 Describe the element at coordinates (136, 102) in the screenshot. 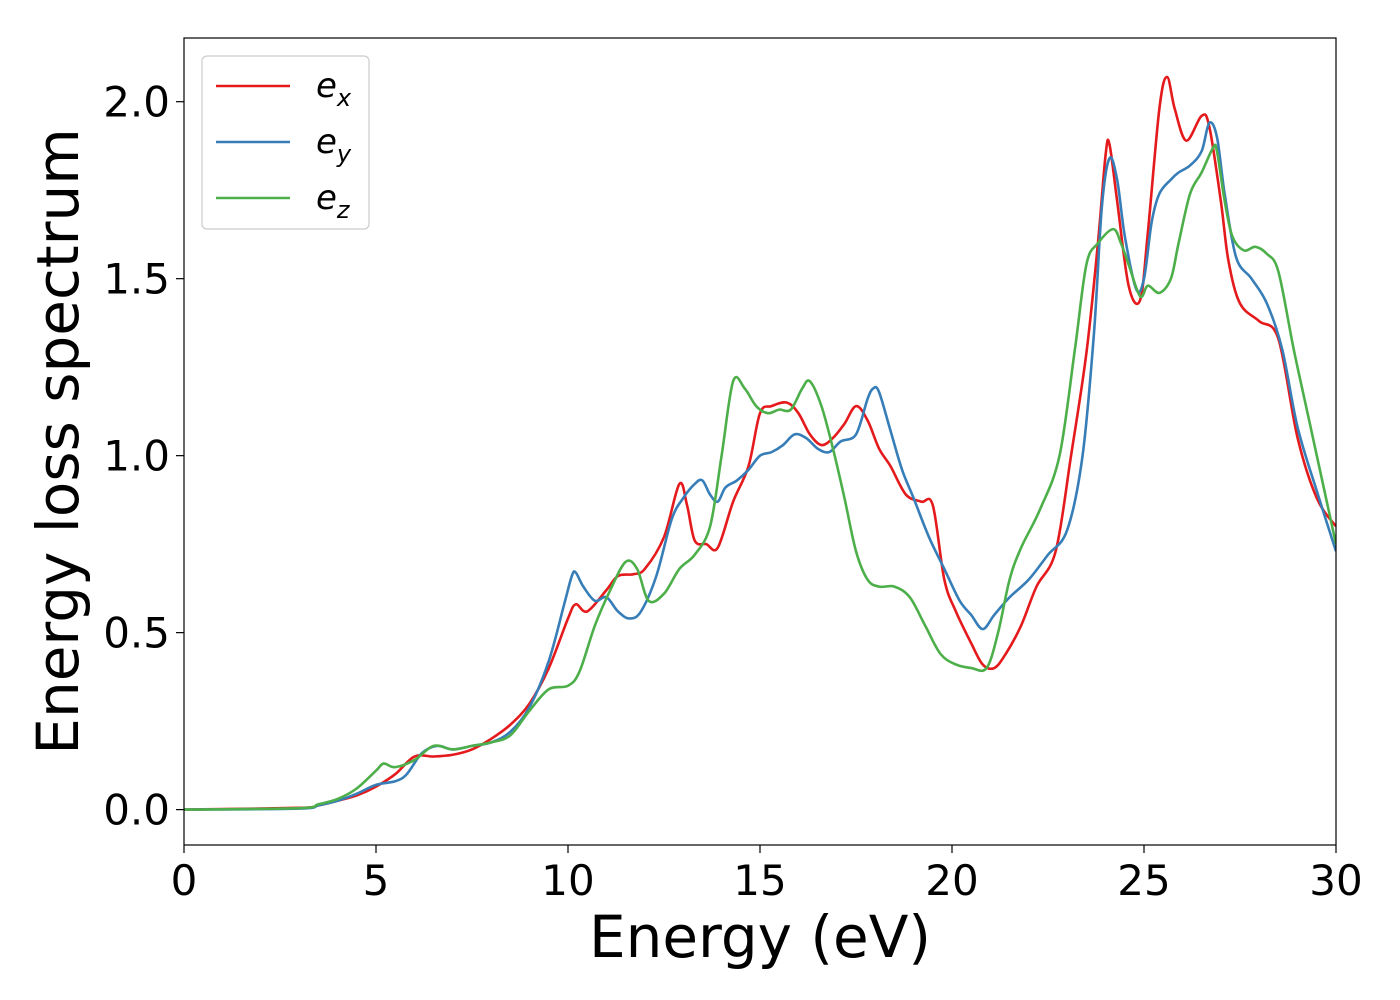

I see `y-tick-label: 2.0` at that location.